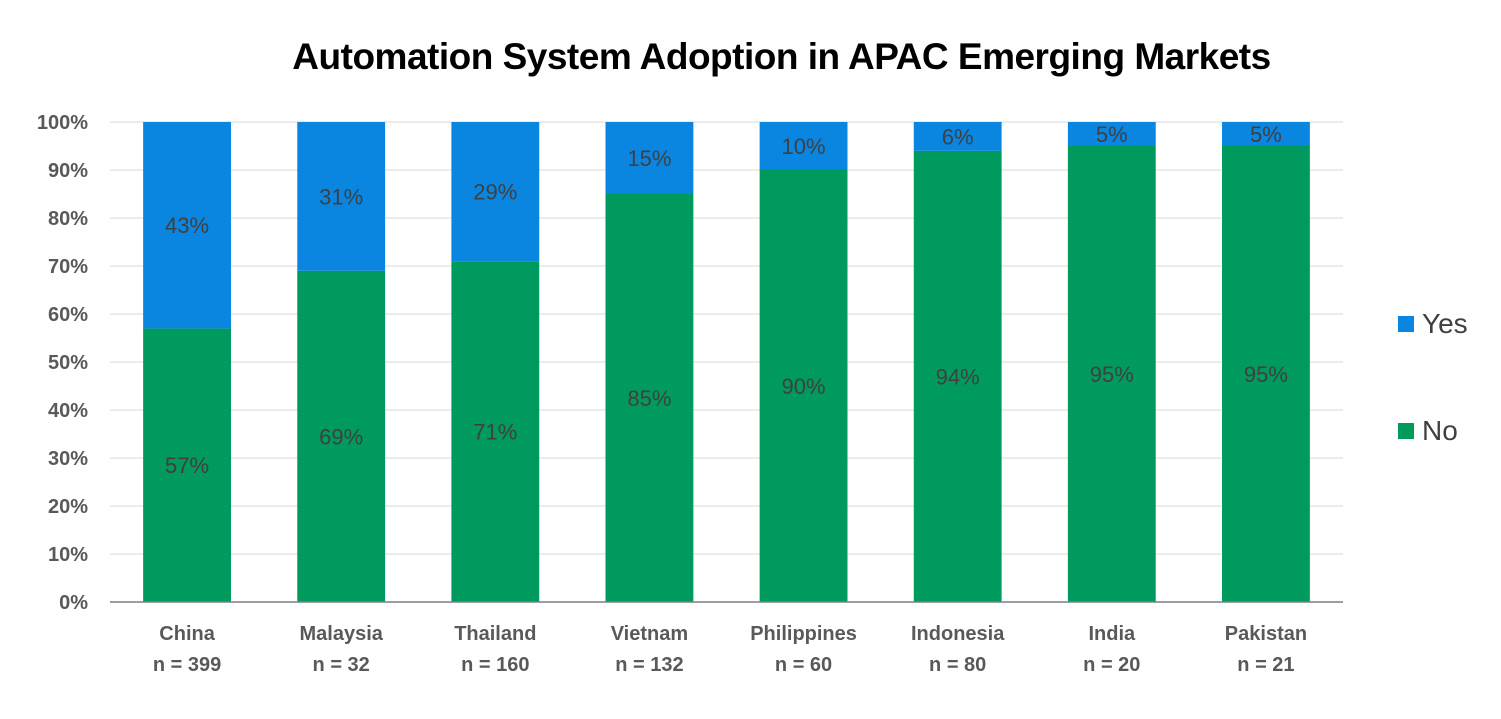 The image size is (1501, 719). Describe the element at coordinates (68, 555) in the screenshot. I see `y-tick-label: 10%` at that location.